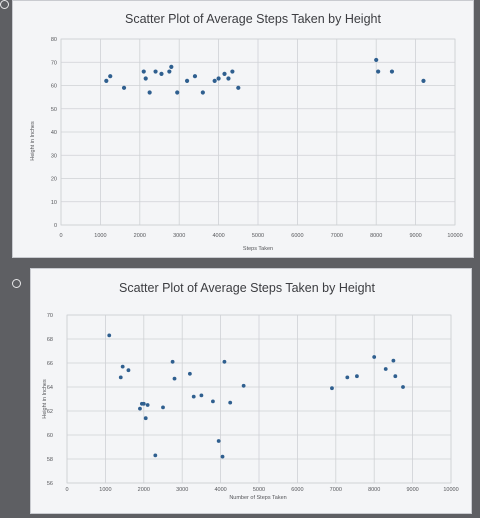 This screenshot has width=480, height=518. Describe the element at coordinates (297, 490) in the screenshot. I see `x-tick-label: 6000` at that location.